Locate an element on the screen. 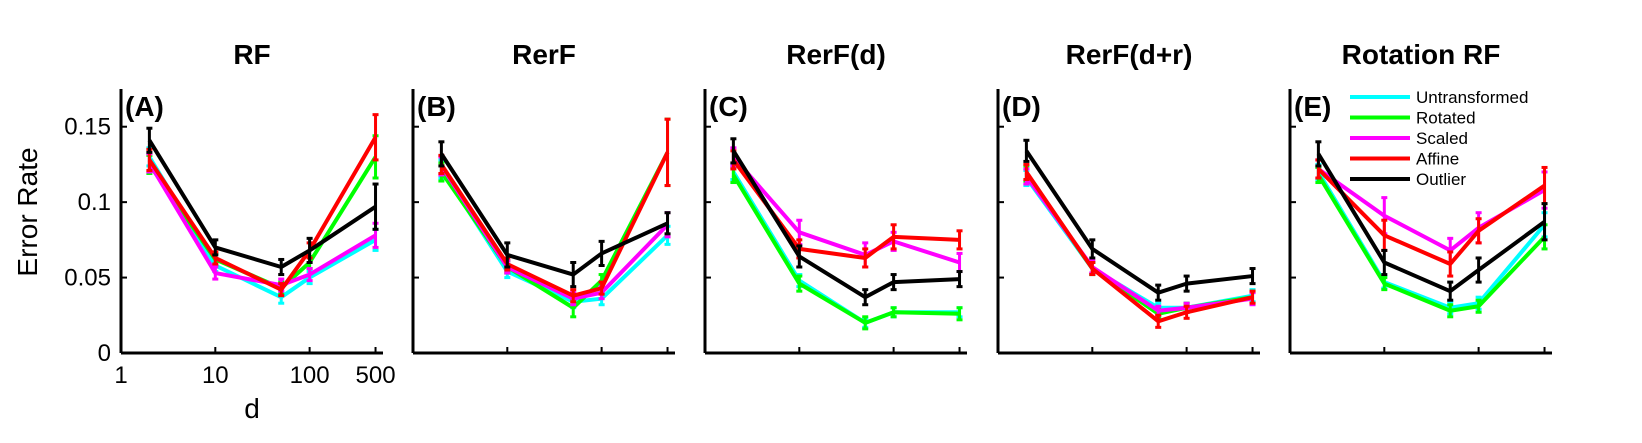 This screenshot has width=1642, height=443. panel-c: RerF(d) (C) is located at coordinates (835, 197).